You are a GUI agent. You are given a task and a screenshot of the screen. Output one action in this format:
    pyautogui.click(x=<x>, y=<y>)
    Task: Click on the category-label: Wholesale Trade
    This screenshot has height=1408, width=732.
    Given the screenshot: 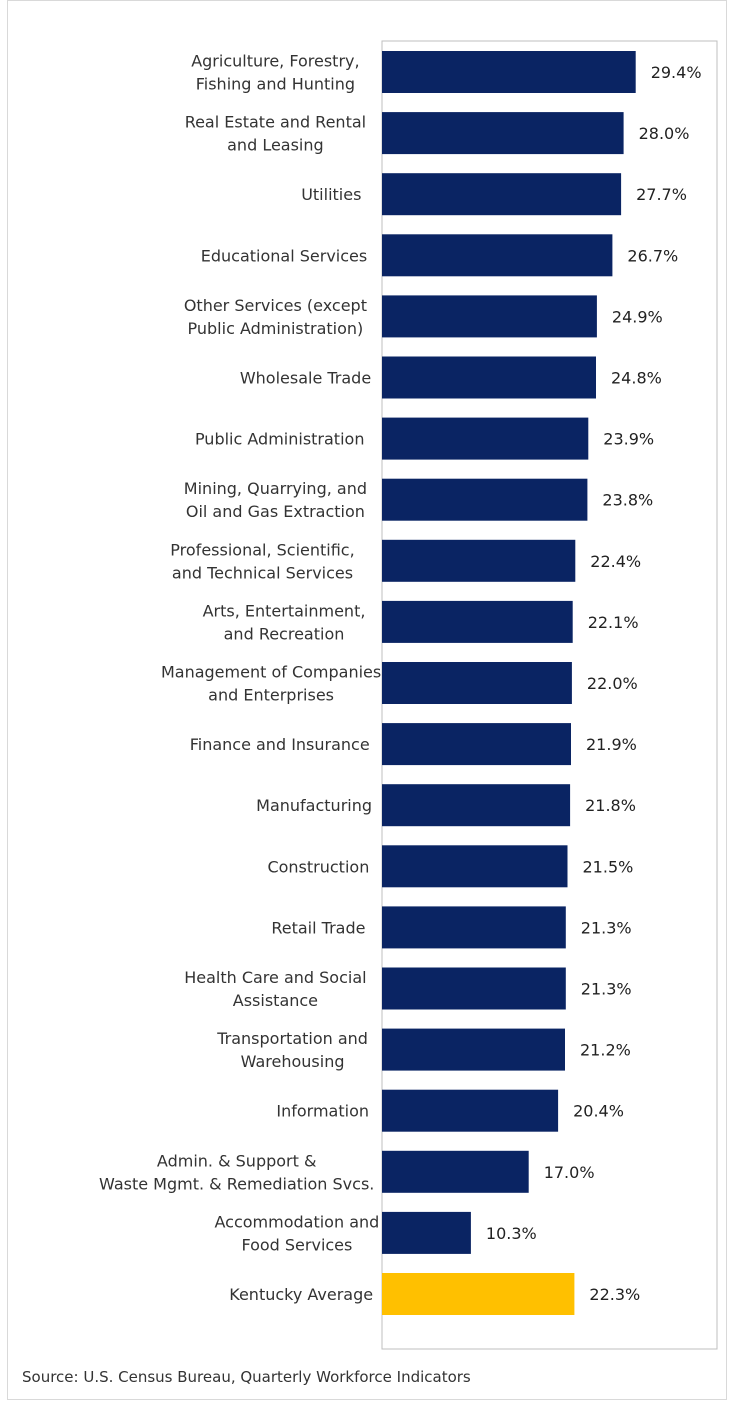 What is the action you would take?
    pyautogui.click(x=305, y=378)
    